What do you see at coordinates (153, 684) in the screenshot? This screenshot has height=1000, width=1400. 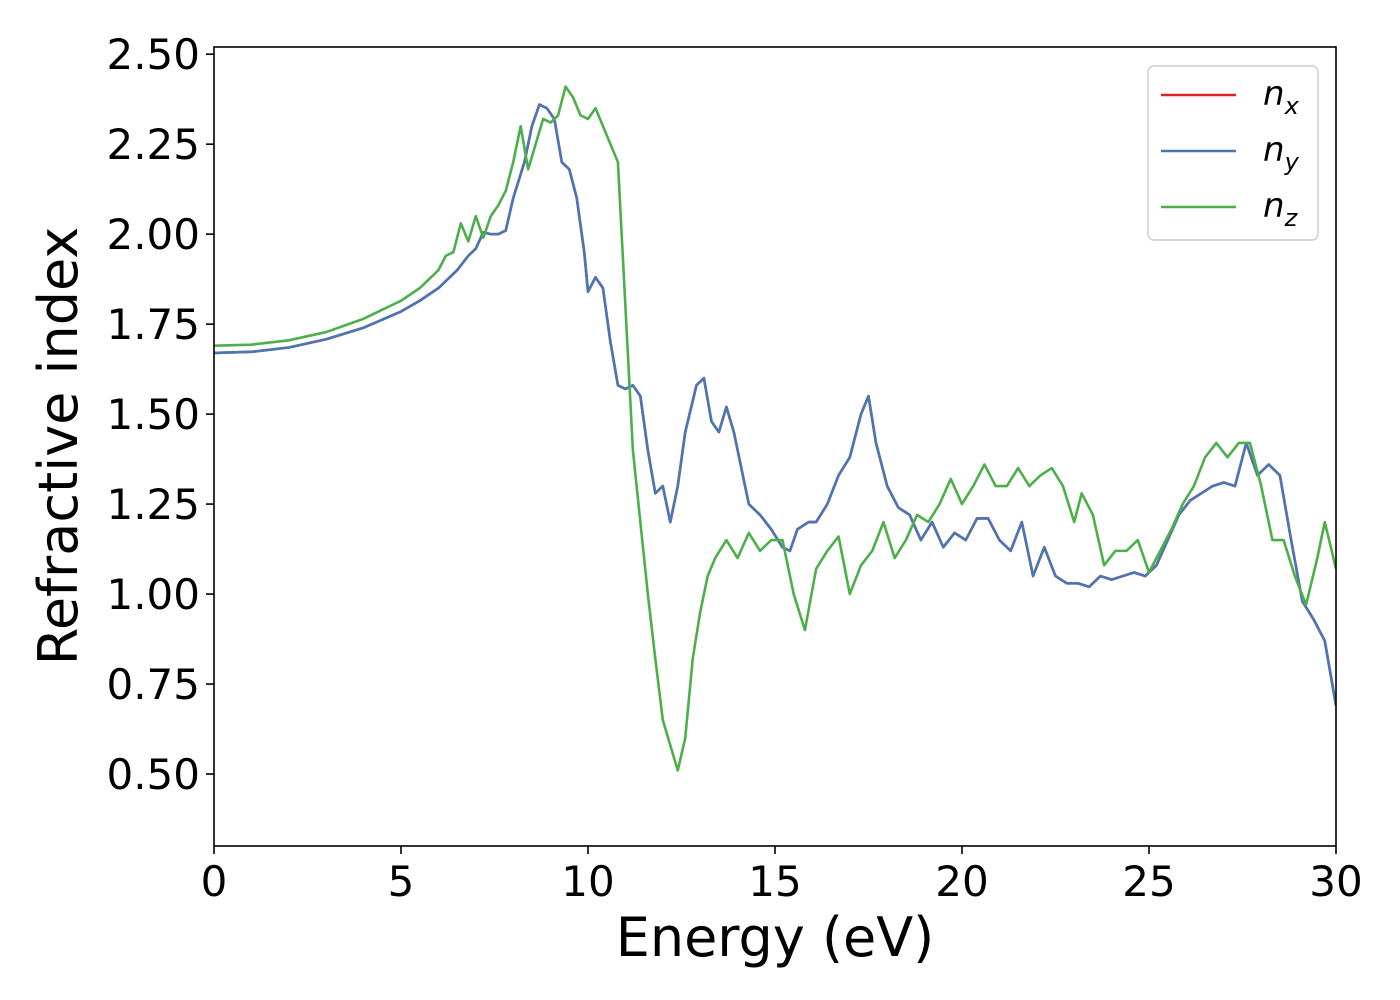 I see `y-tick-label: 0.75` at bounding box center [153, 684].